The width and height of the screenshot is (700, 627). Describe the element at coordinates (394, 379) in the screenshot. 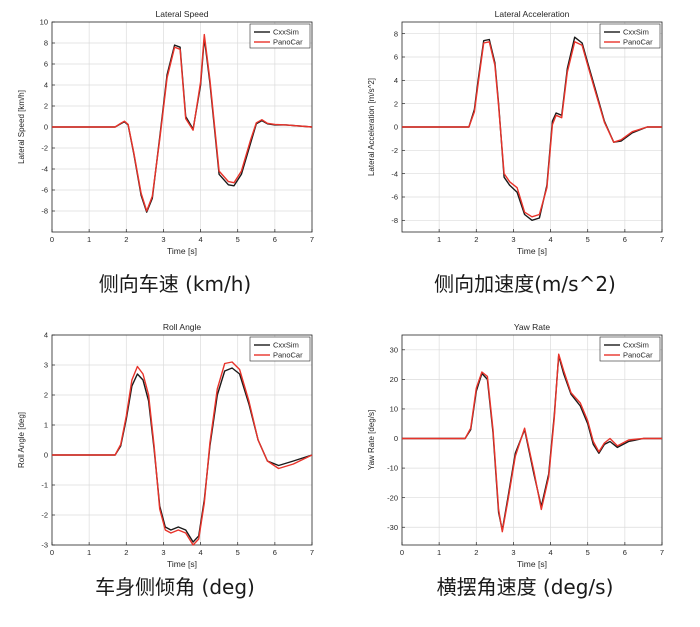

I see `y-tick-label: 20` at that location.